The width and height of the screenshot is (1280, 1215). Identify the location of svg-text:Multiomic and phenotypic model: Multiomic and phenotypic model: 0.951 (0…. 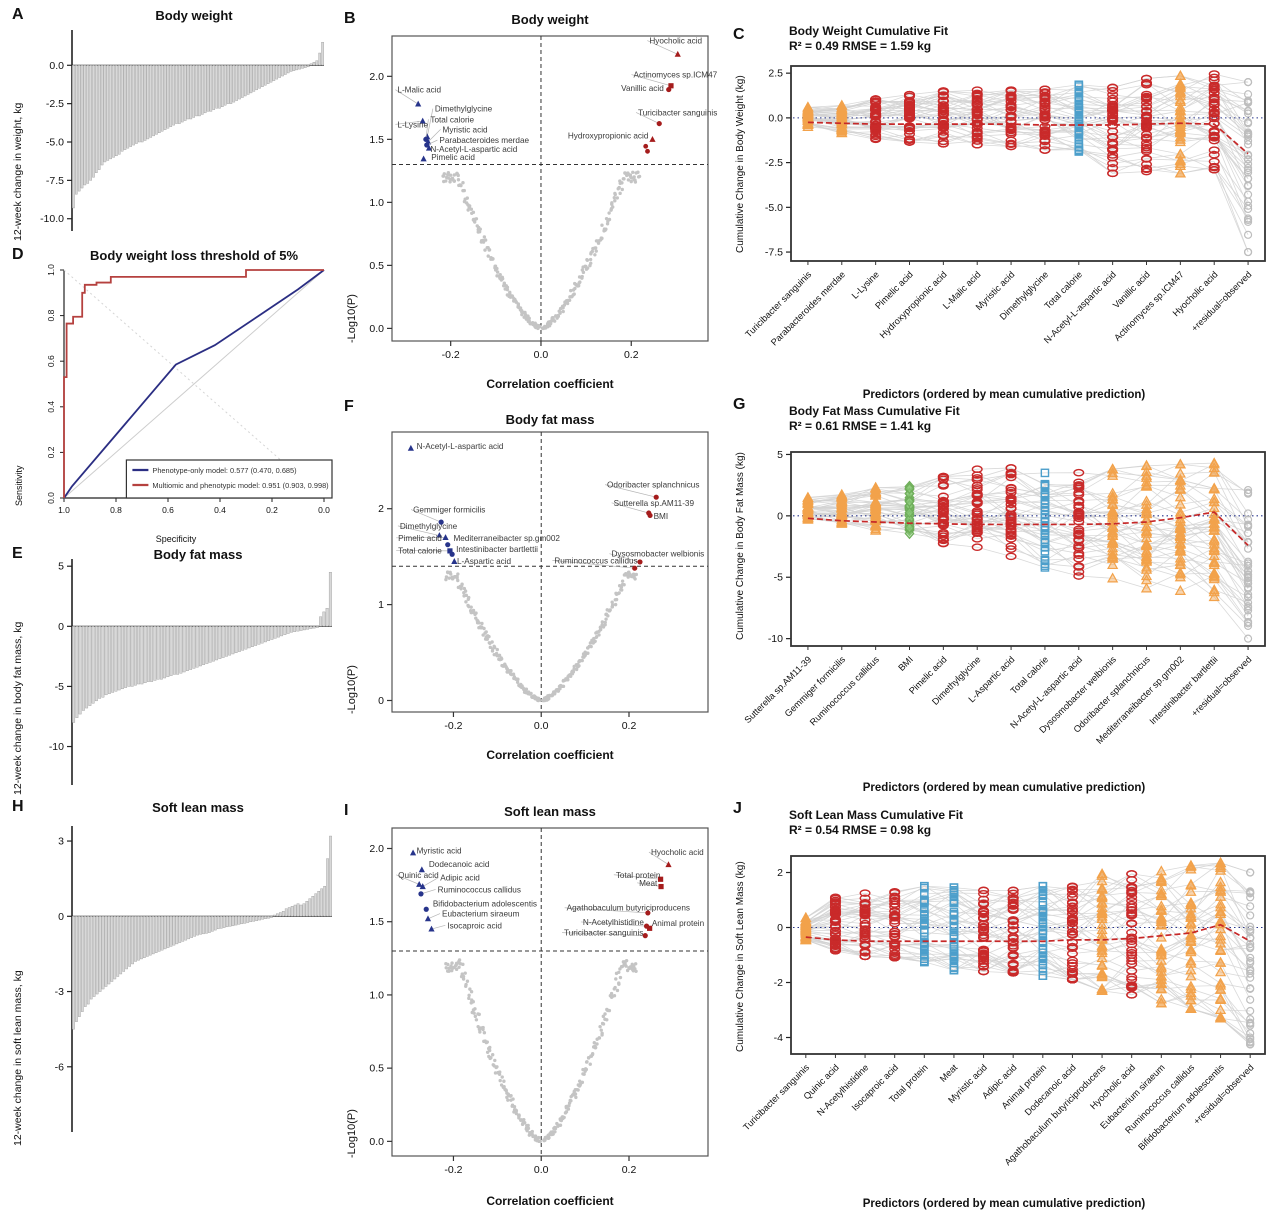
(240, 485).